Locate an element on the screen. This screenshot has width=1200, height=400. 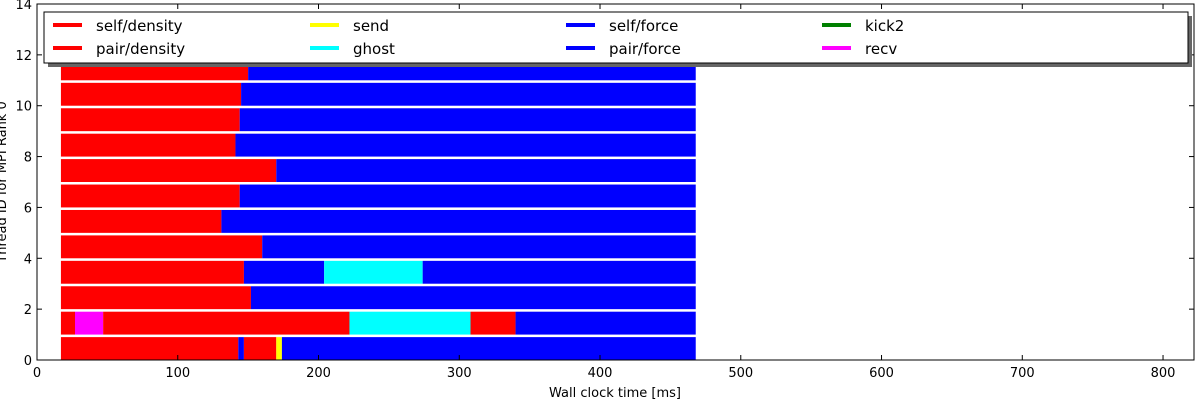
x-tick-label: 600 is located at coordinates (881, 373).